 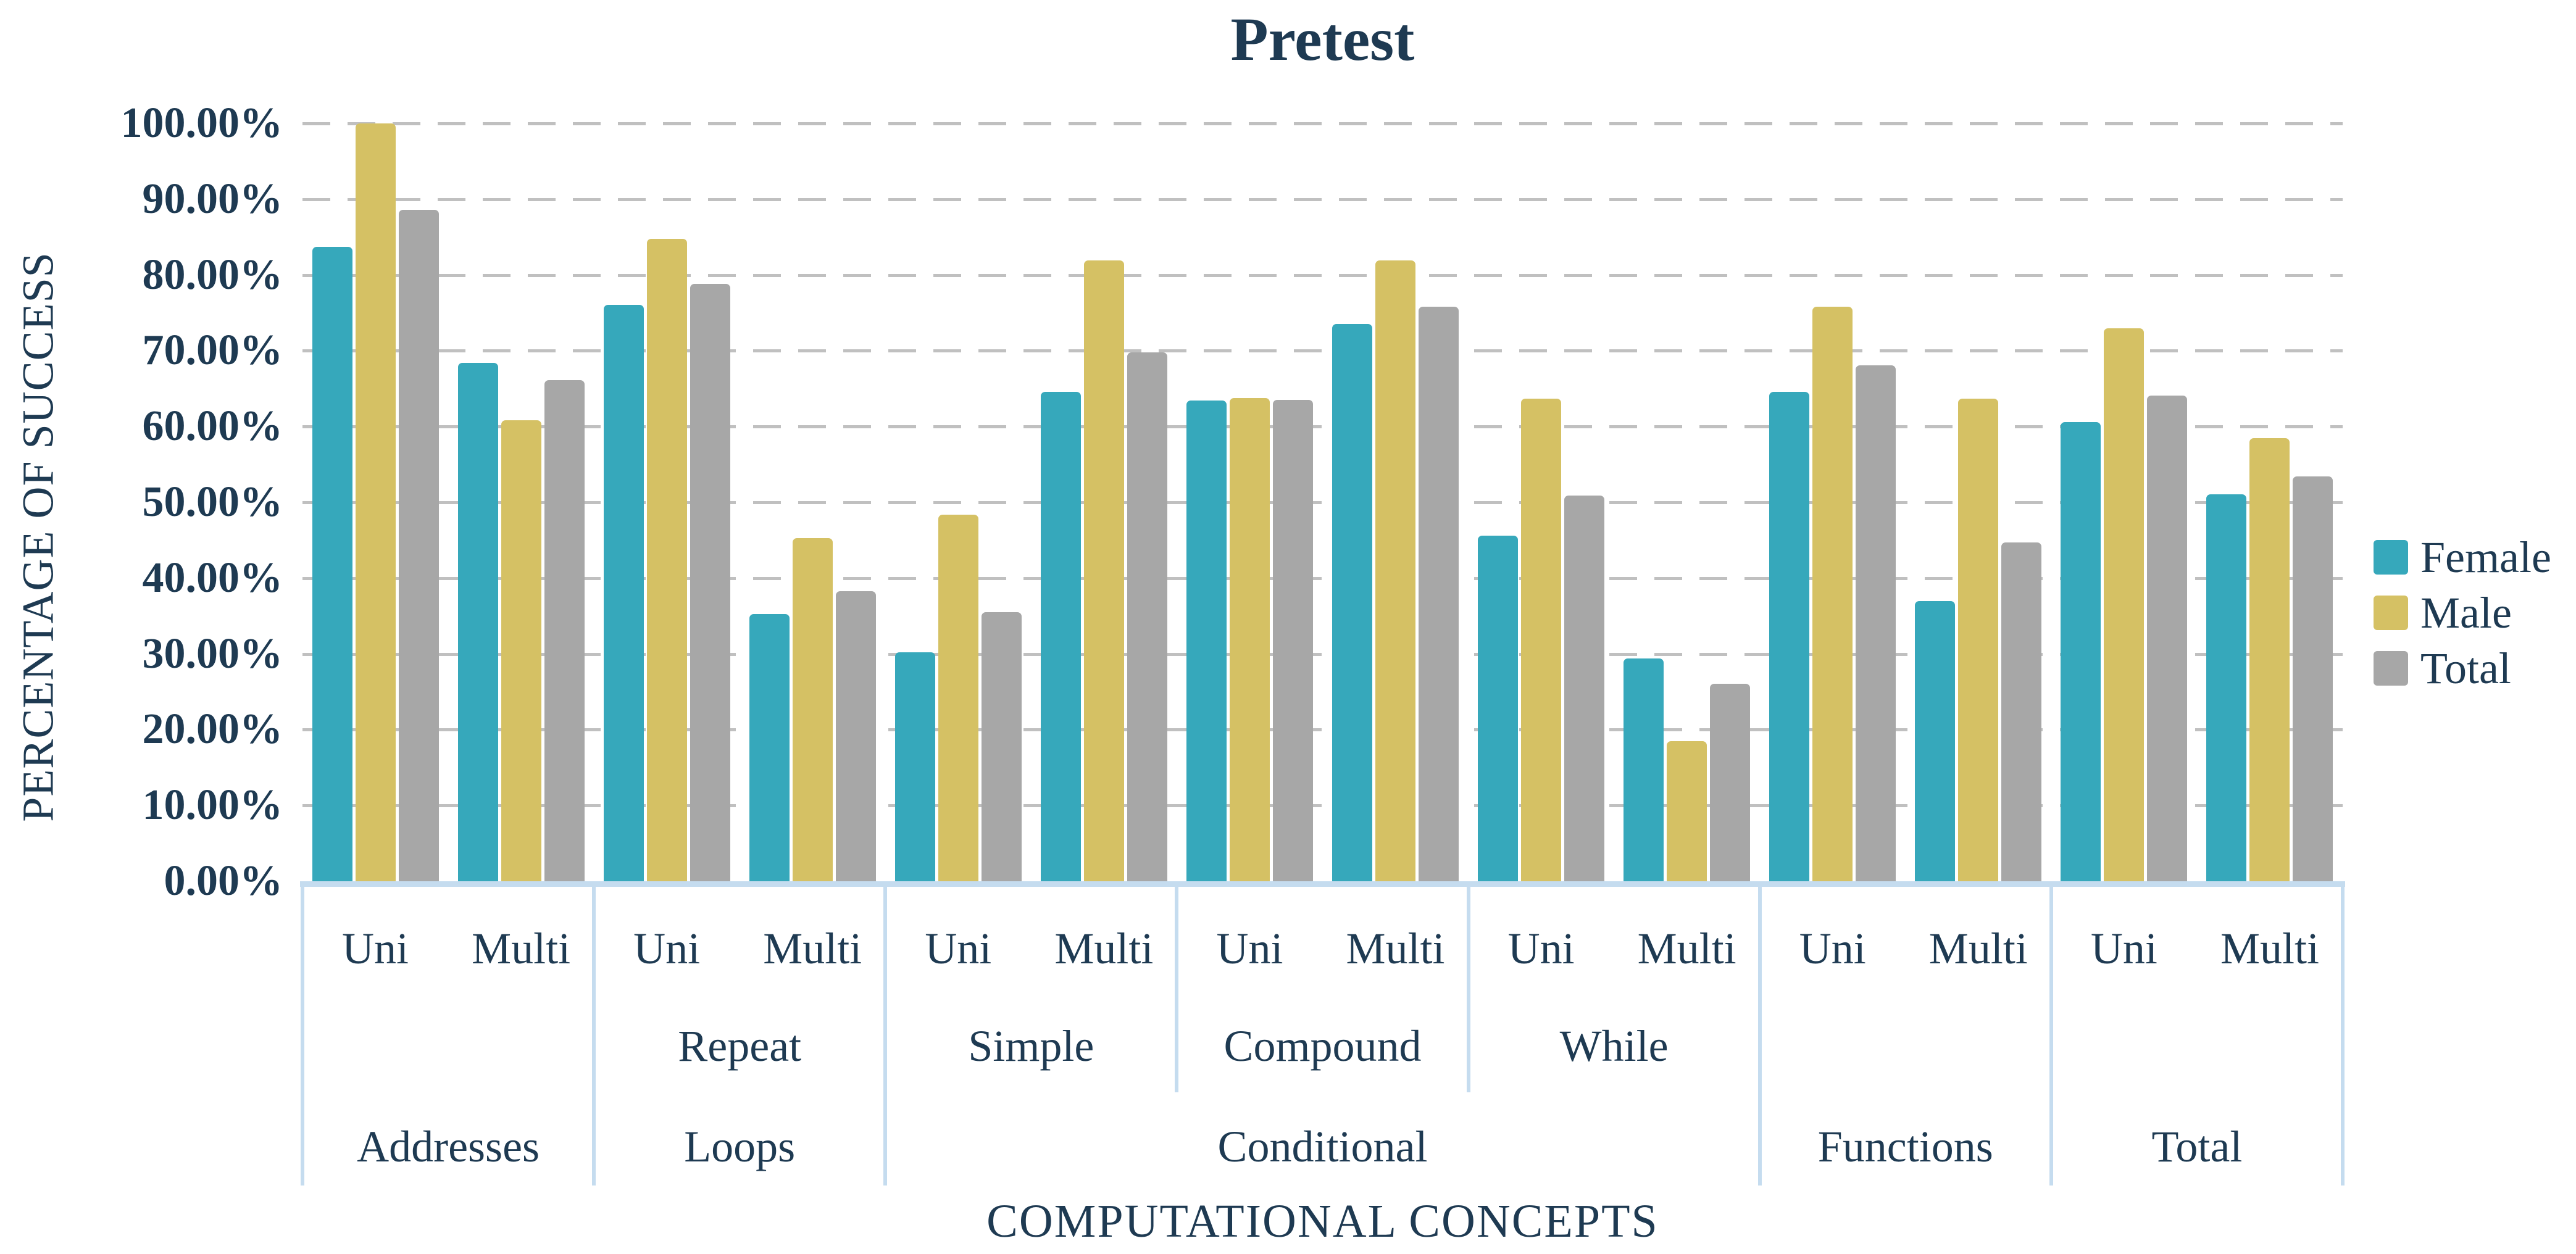 I want to click on bar-functions-multi-total, so click(x=2021, y=712).